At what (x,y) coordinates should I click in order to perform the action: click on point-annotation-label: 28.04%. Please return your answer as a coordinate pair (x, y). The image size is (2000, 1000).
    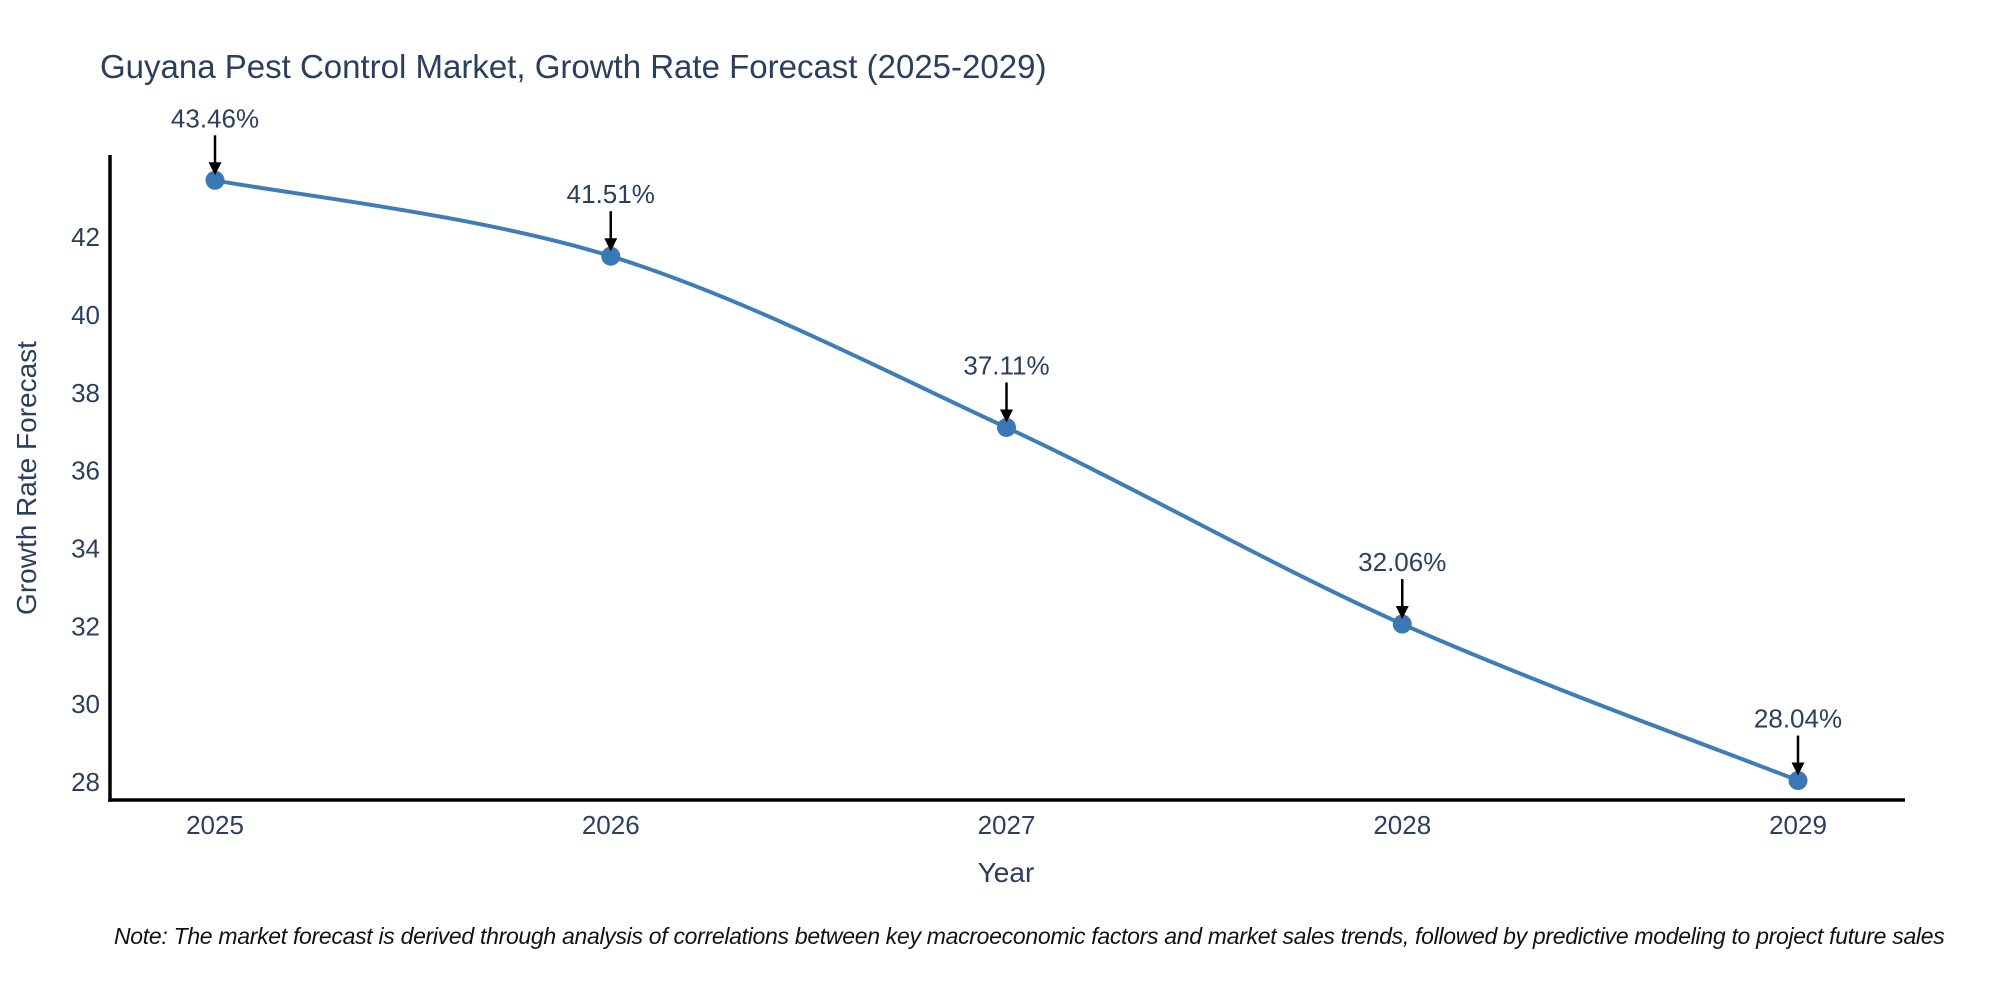
    Looking at the image, I should click on (1798, 719).